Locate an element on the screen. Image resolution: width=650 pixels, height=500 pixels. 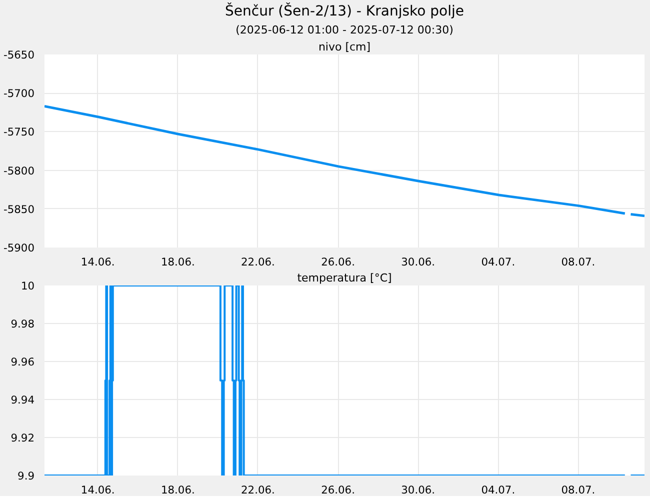
y-tick-label: 9.9 is located at coordinates (26, 476).